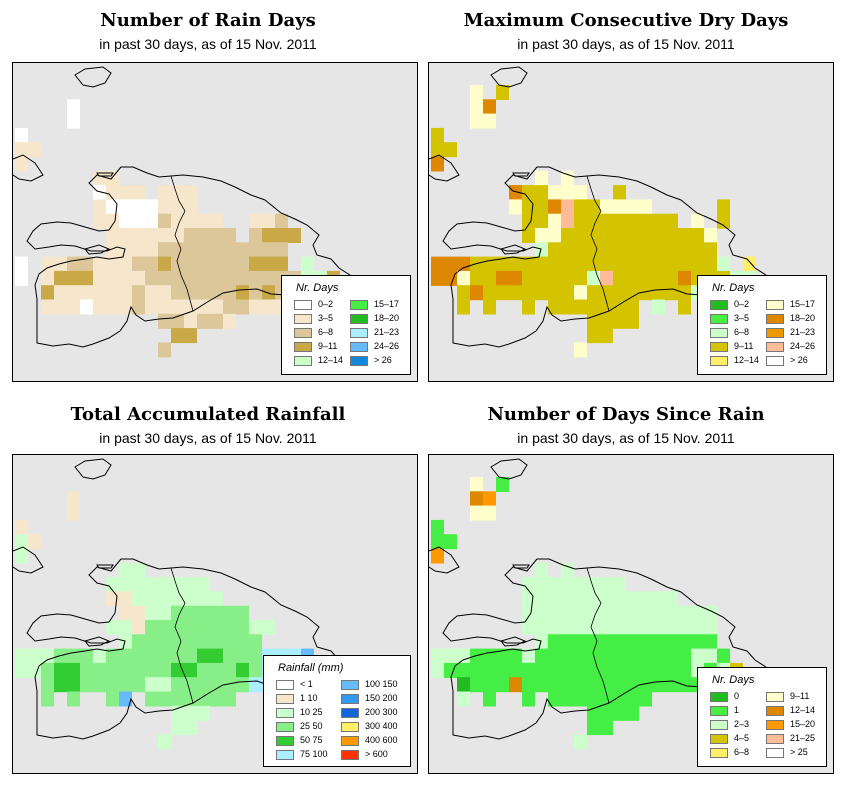 The height and width of the screenshot is (793, 853). What do you see at coordinates (311, 740) in the screenshot?
I see `legend-label: 50 75` at bounding box center [311, 740].